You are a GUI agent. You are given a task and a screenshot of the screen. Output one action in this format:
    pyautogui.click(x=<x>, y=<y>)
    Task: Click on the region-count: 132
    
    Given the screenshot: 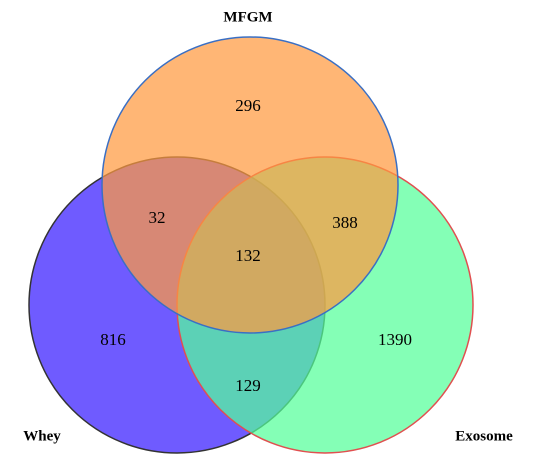 What is the action you would take?
    pyautogui.click(x=248, y=255)
    